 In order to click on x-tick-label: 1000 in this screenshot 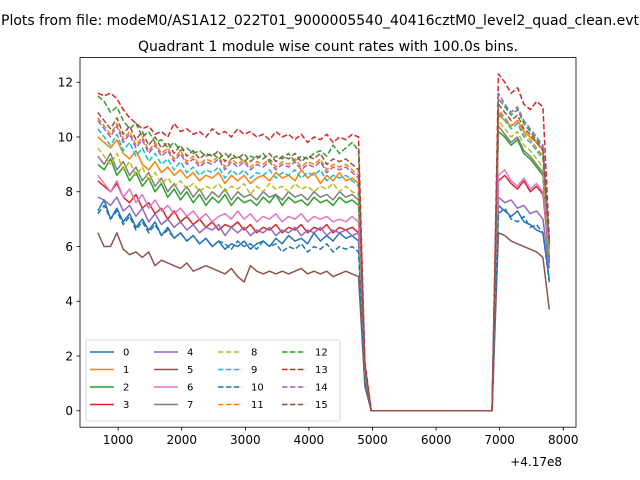, I will do `click(118, 440)`.